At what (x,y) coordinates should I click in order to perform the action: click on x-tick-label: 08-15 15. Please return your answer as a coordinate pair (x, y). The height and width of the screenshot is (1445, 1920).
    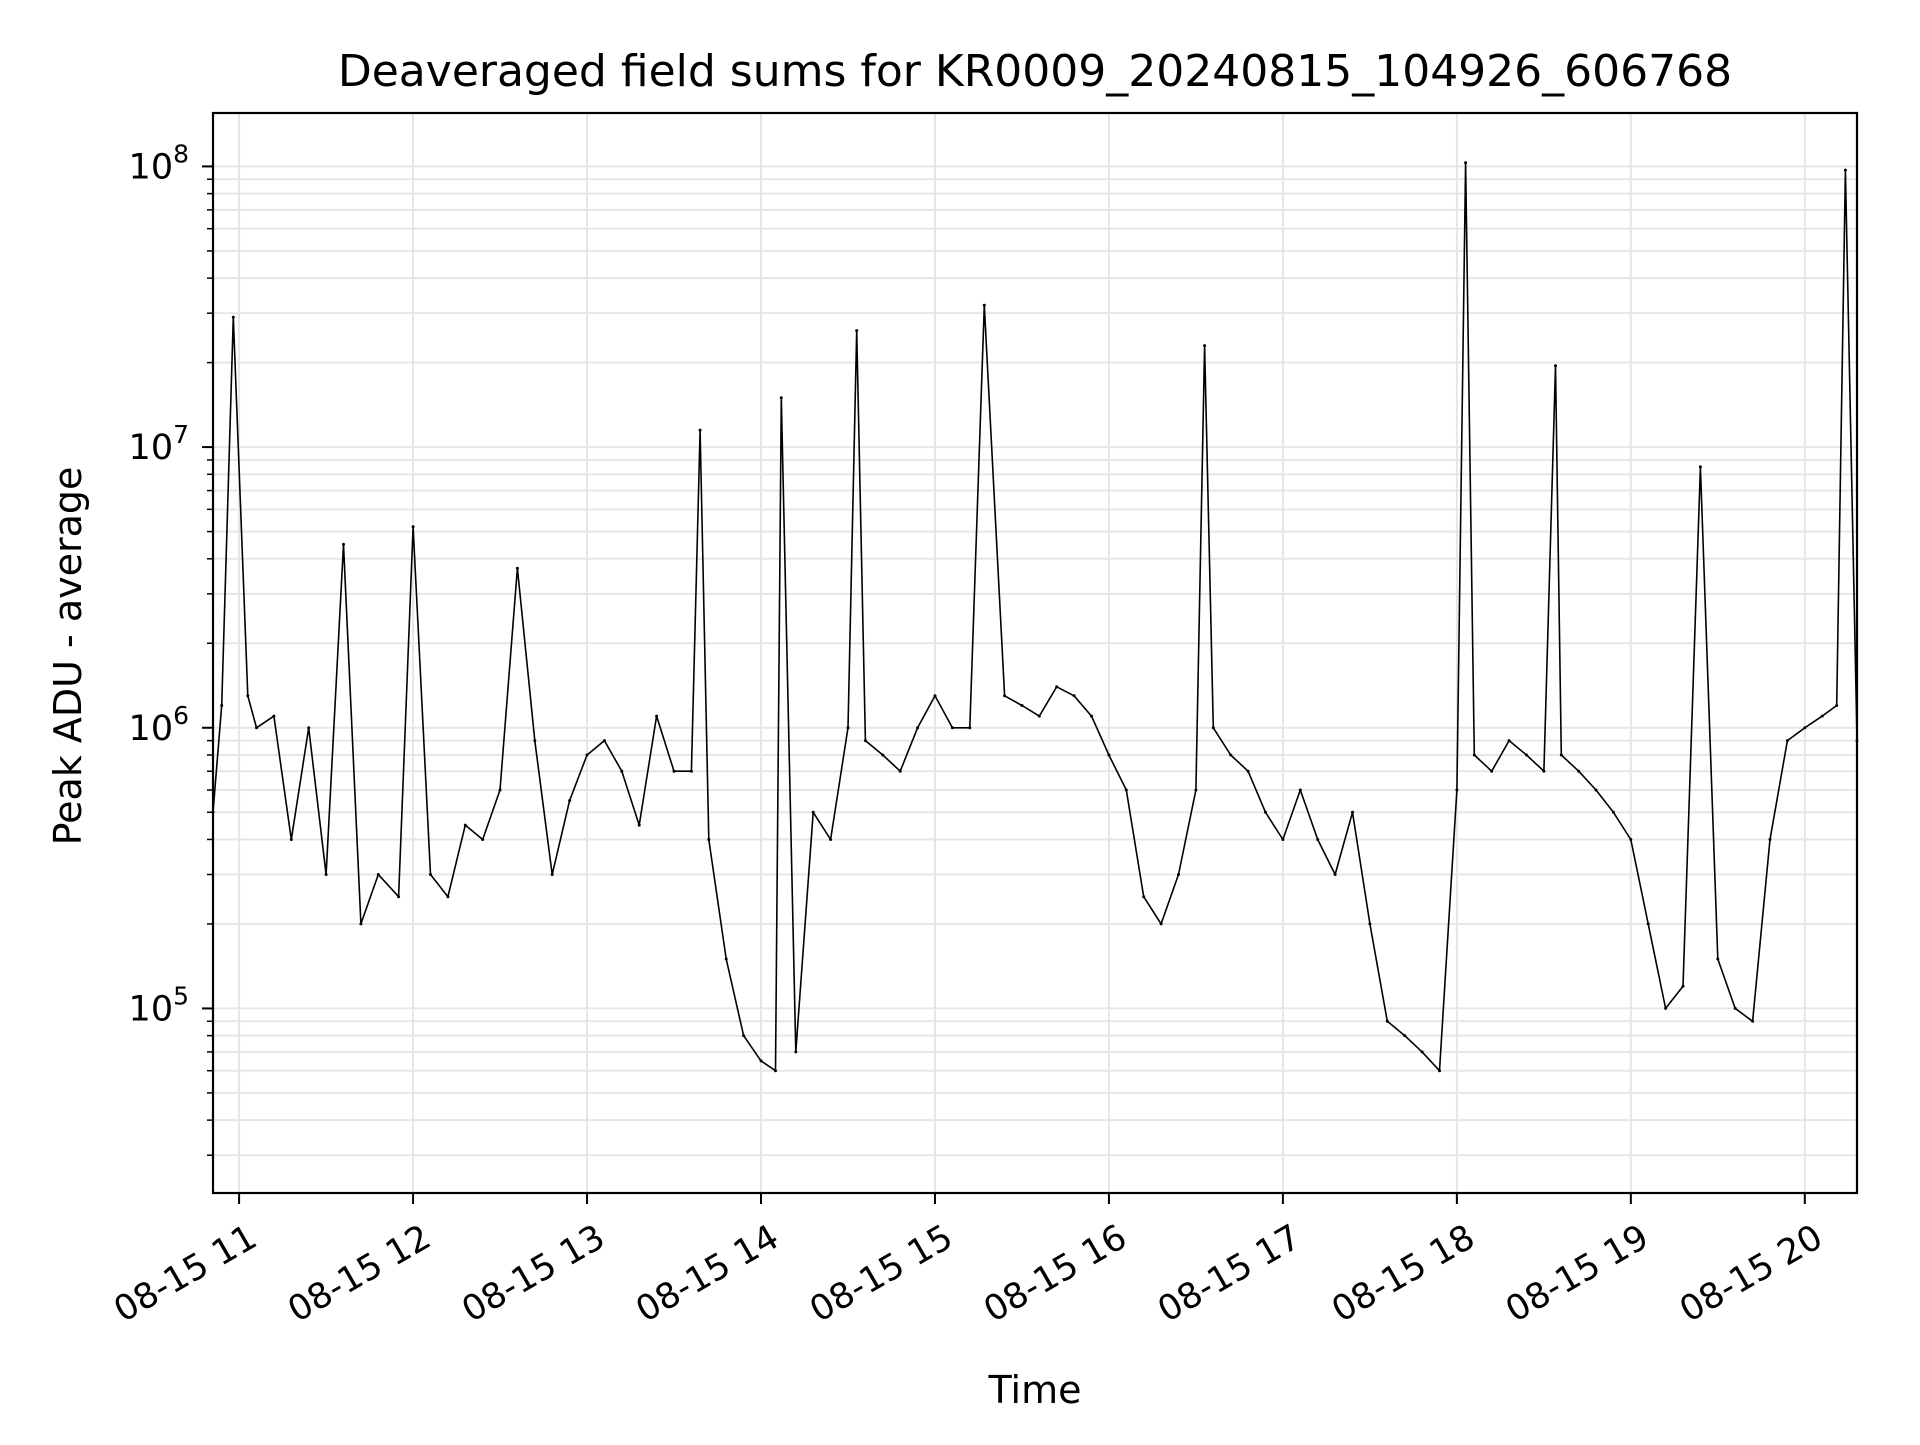
    Looking at the image, I should click on (881, 1273).